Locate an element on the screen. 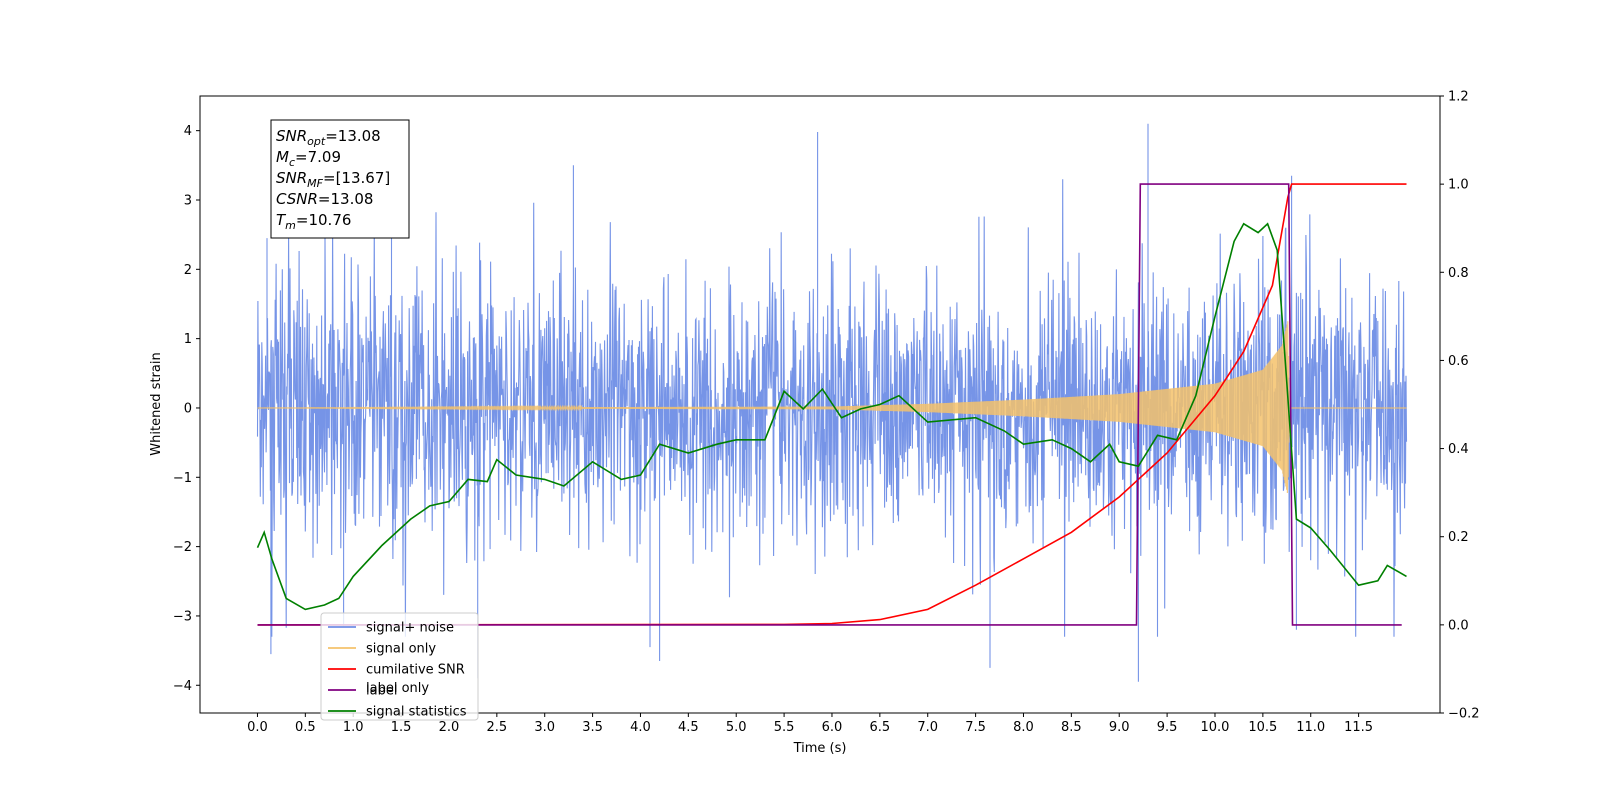 This screenshot has height=800, width=1600. x-tick-label: 2.0 is located at coordinates (449, 727).